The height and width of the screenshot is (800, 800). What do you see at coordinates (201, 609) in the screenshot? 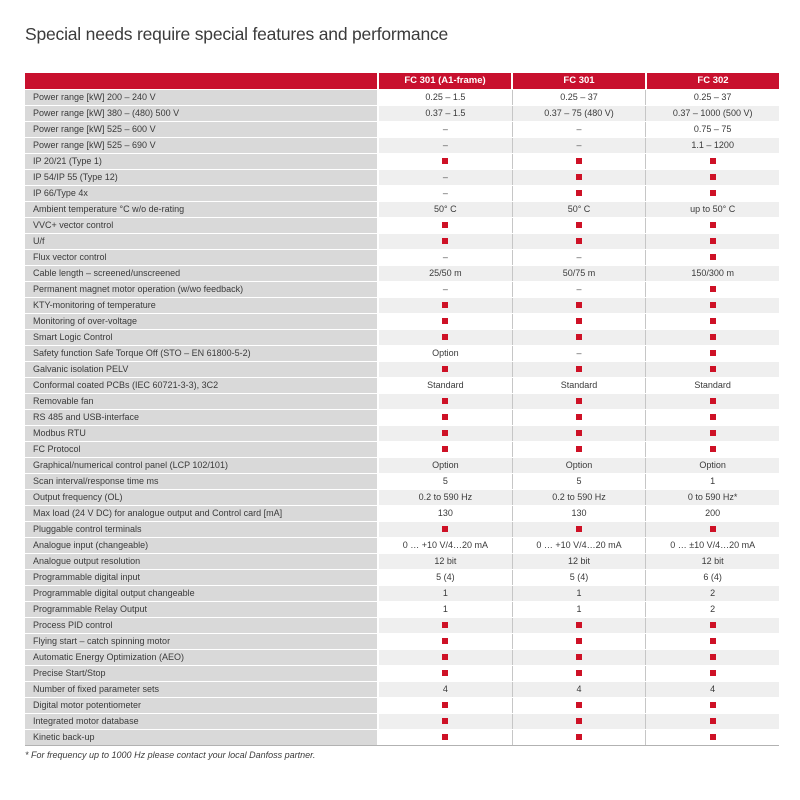
I see `feature-label: Programmable Relay Output` at bounding box center [201, 609].